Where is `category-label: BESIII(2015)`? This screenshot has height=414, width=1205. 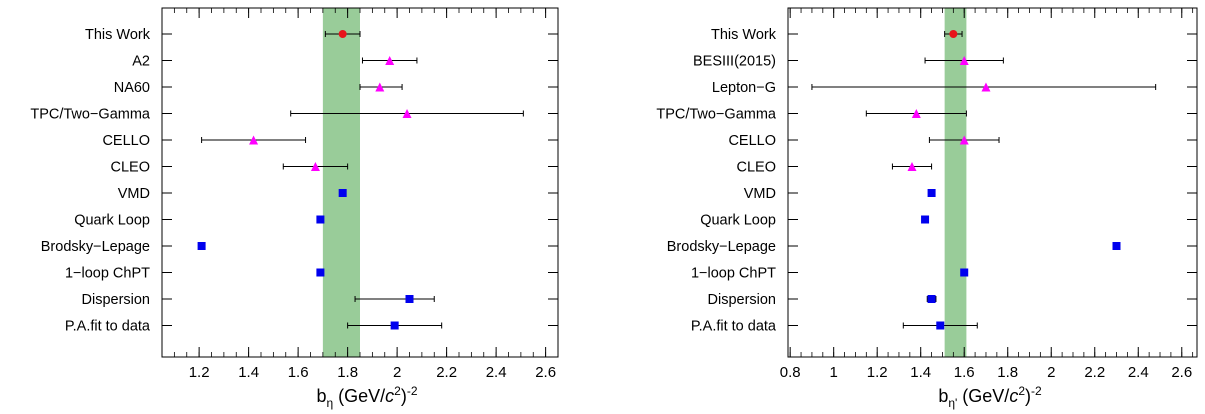 category-label: BESIII(2015) is located at coordinates (734, 62).